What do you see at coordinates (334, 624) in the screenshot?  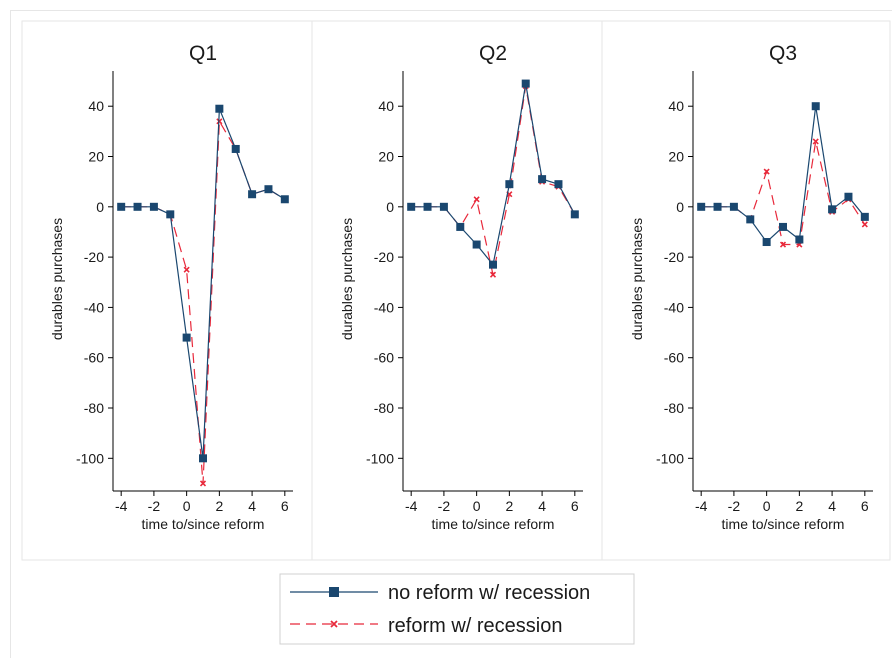 I see `legend-marker-x-icon` at bounding box center [334, 624].